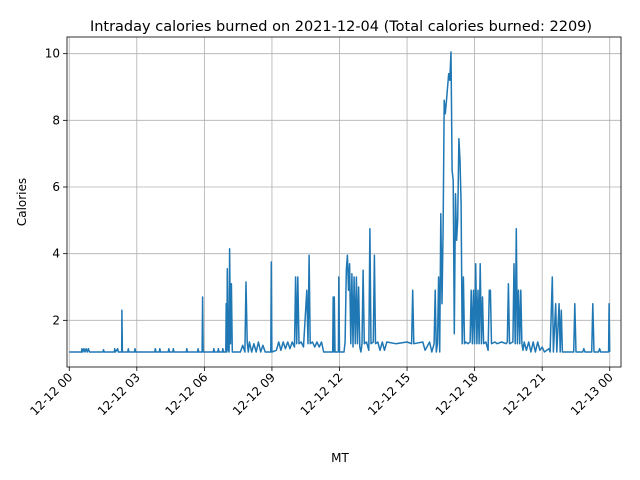 The image size is (640, 480). What do you see at coordinates (56, 254) in the screenshot?
I see `y-tick-label: 4` at bounding box center [56, 254].